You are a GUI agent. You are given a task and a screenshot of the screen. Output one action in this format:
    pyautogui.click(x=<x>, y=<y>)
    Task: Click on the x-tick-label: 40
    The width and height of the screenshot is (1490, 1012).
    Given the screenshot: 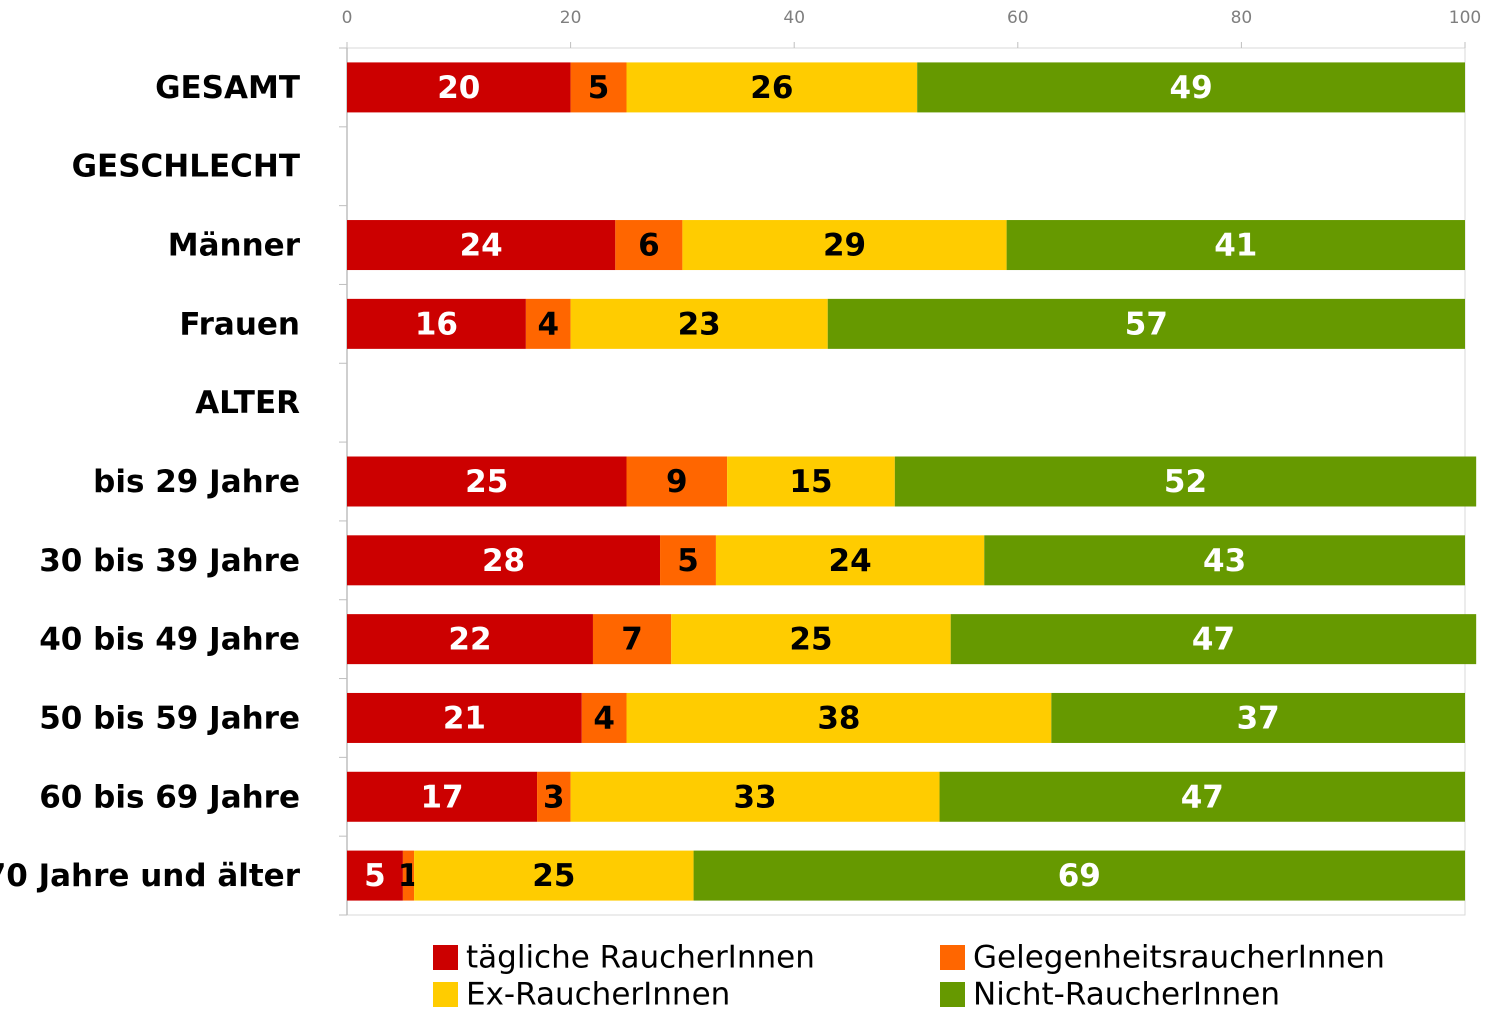 What is the action you would take?
    pyautogui.click(x=794, y=18)
    